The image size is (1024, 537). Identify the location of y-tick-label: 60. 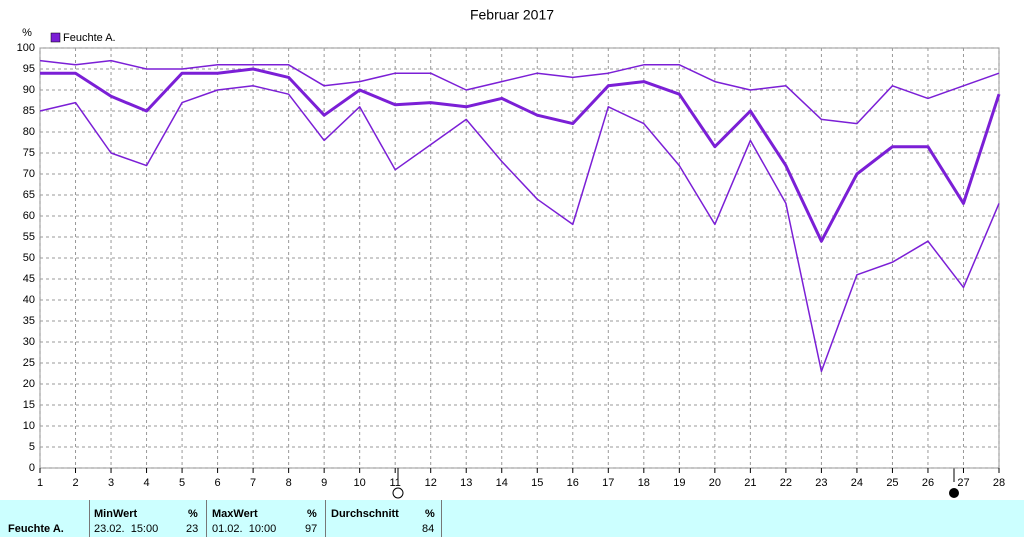
(29, 216).